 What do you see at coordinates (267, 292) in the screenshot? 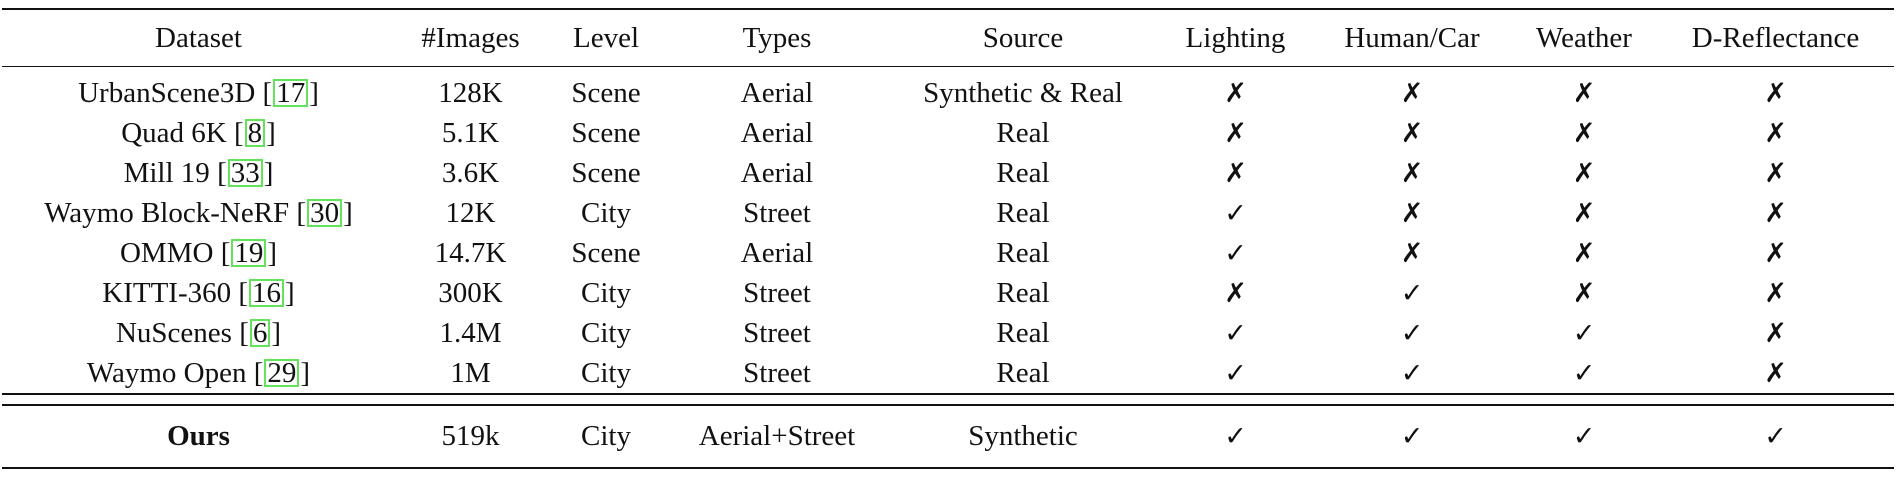
I see `citation-link: 16` at bounding box center [267, 292].